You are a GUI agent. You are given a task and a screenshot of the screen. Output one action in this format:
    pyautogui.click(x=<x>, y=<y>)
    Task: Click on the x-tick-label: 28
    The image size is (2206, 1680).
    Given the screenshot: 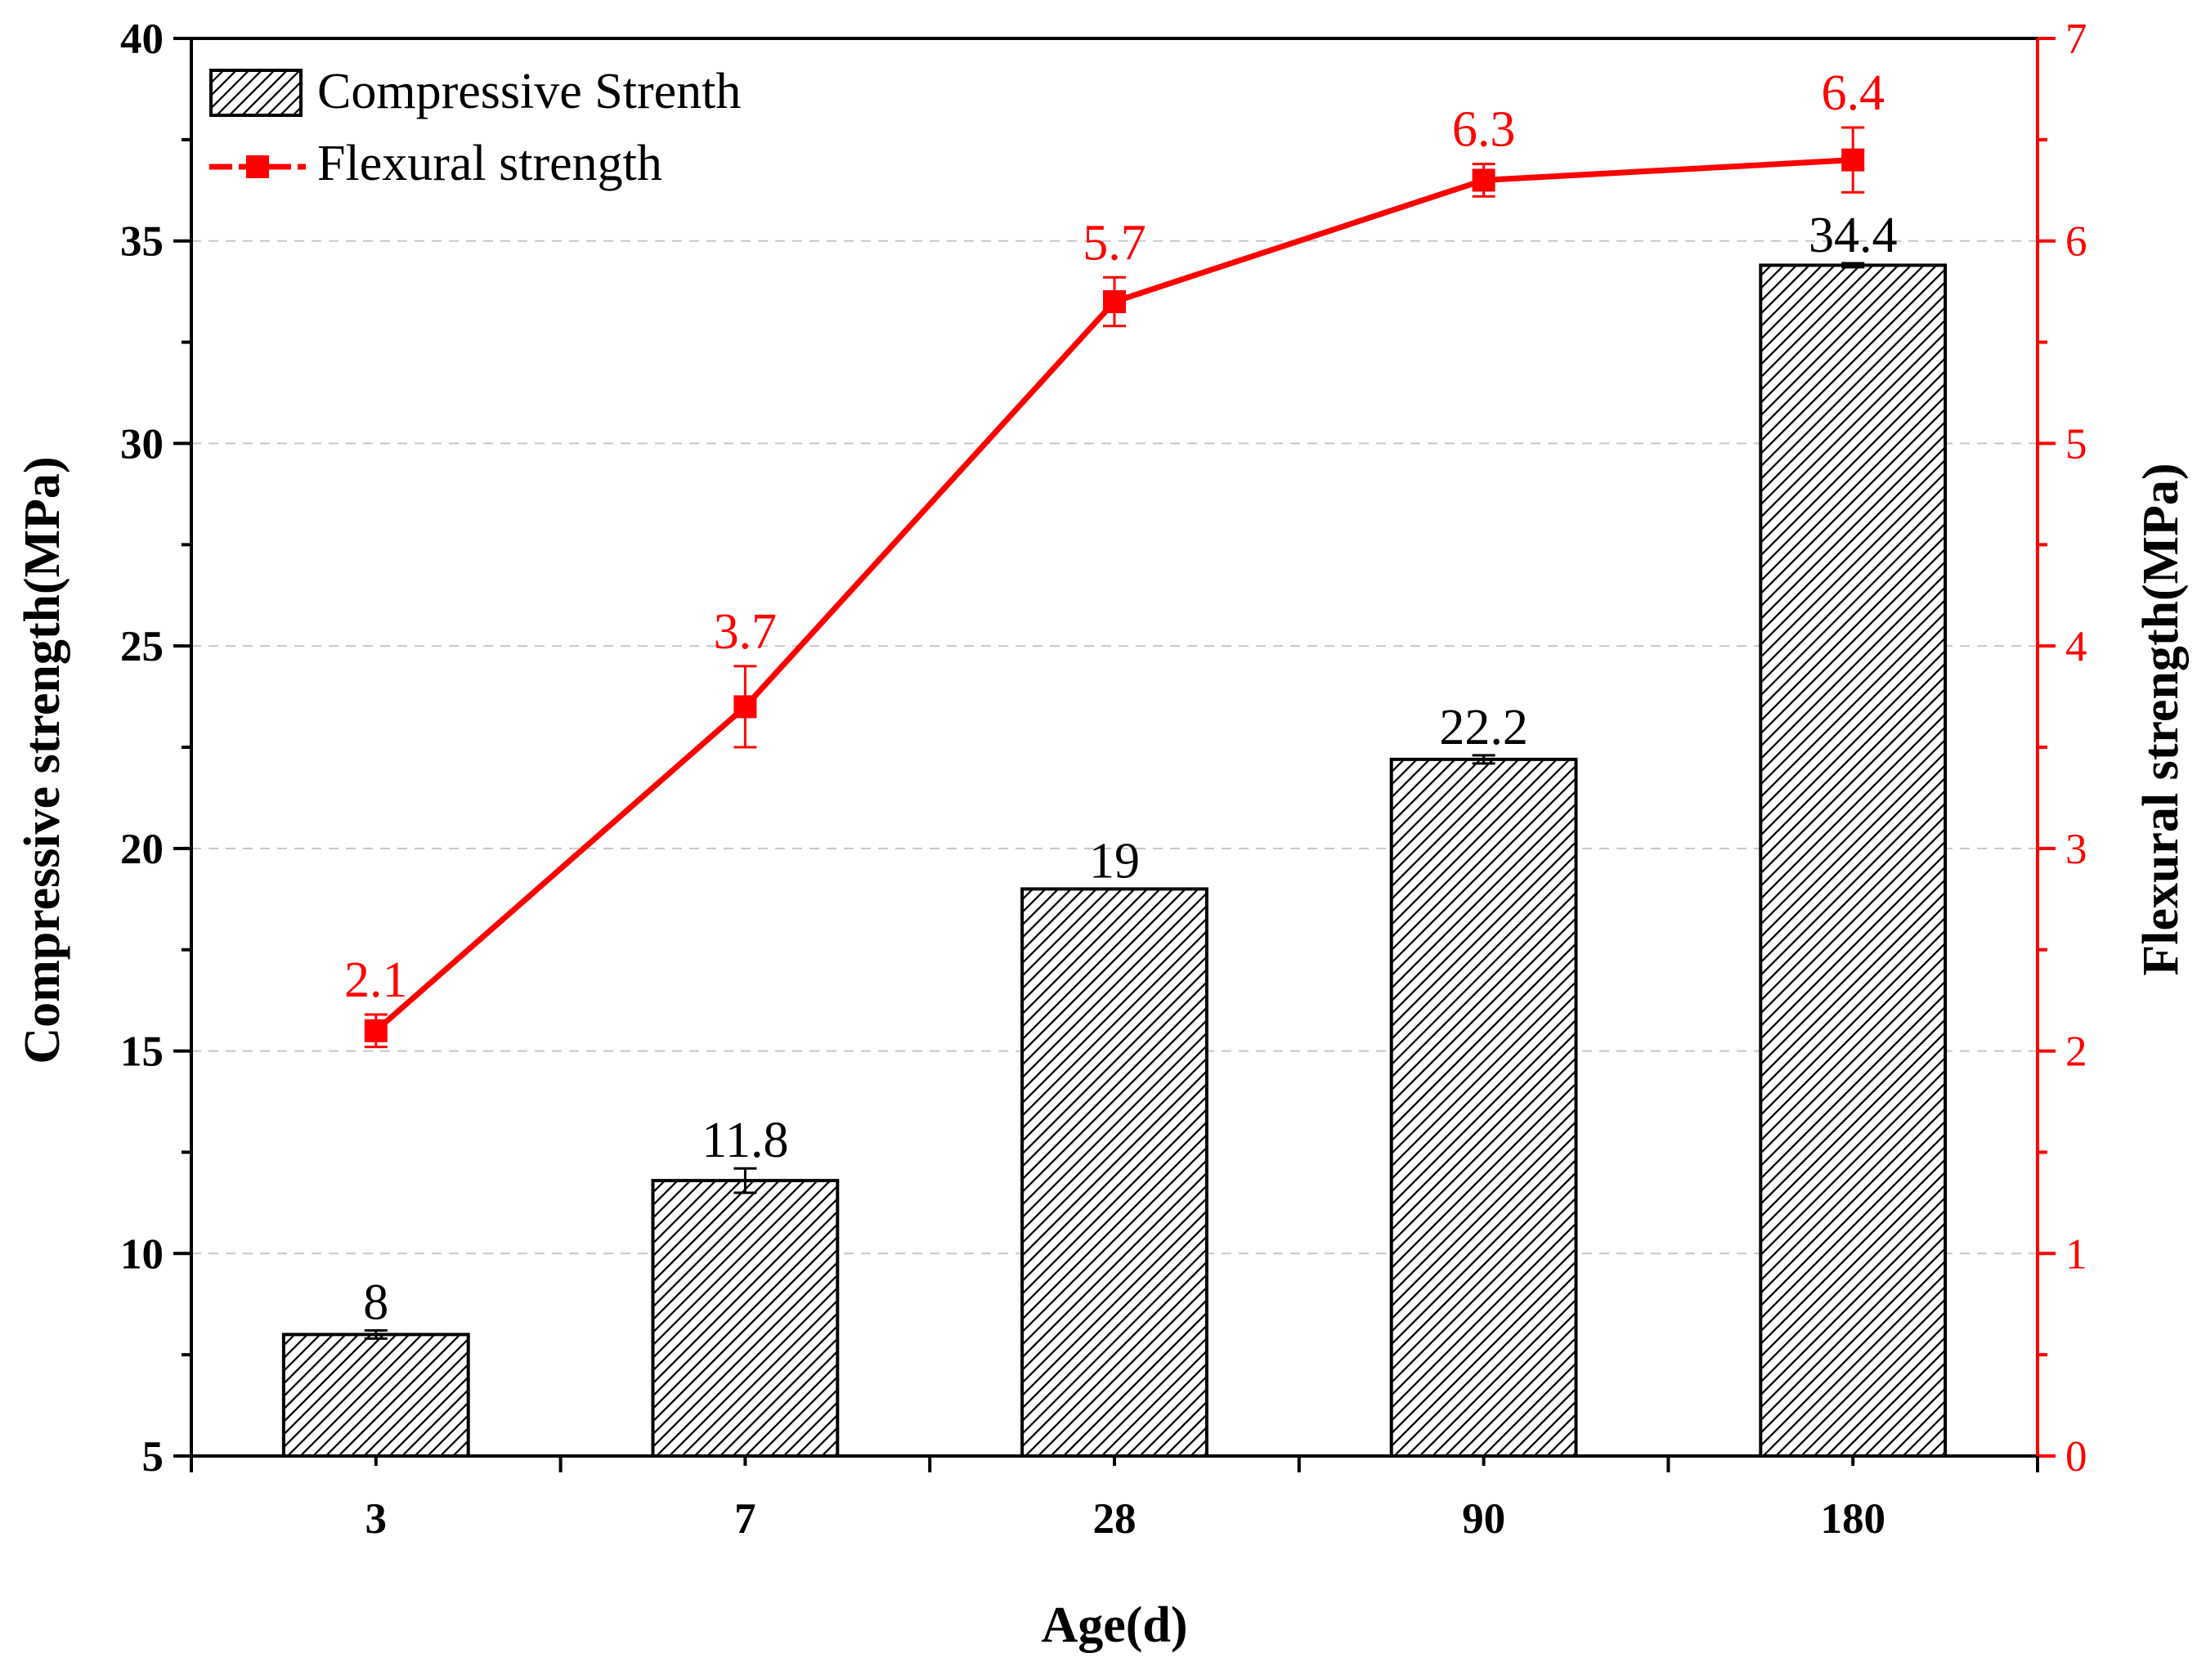 What is the action you would take?
    pyautogui.click(x=1115, y=1519)
    